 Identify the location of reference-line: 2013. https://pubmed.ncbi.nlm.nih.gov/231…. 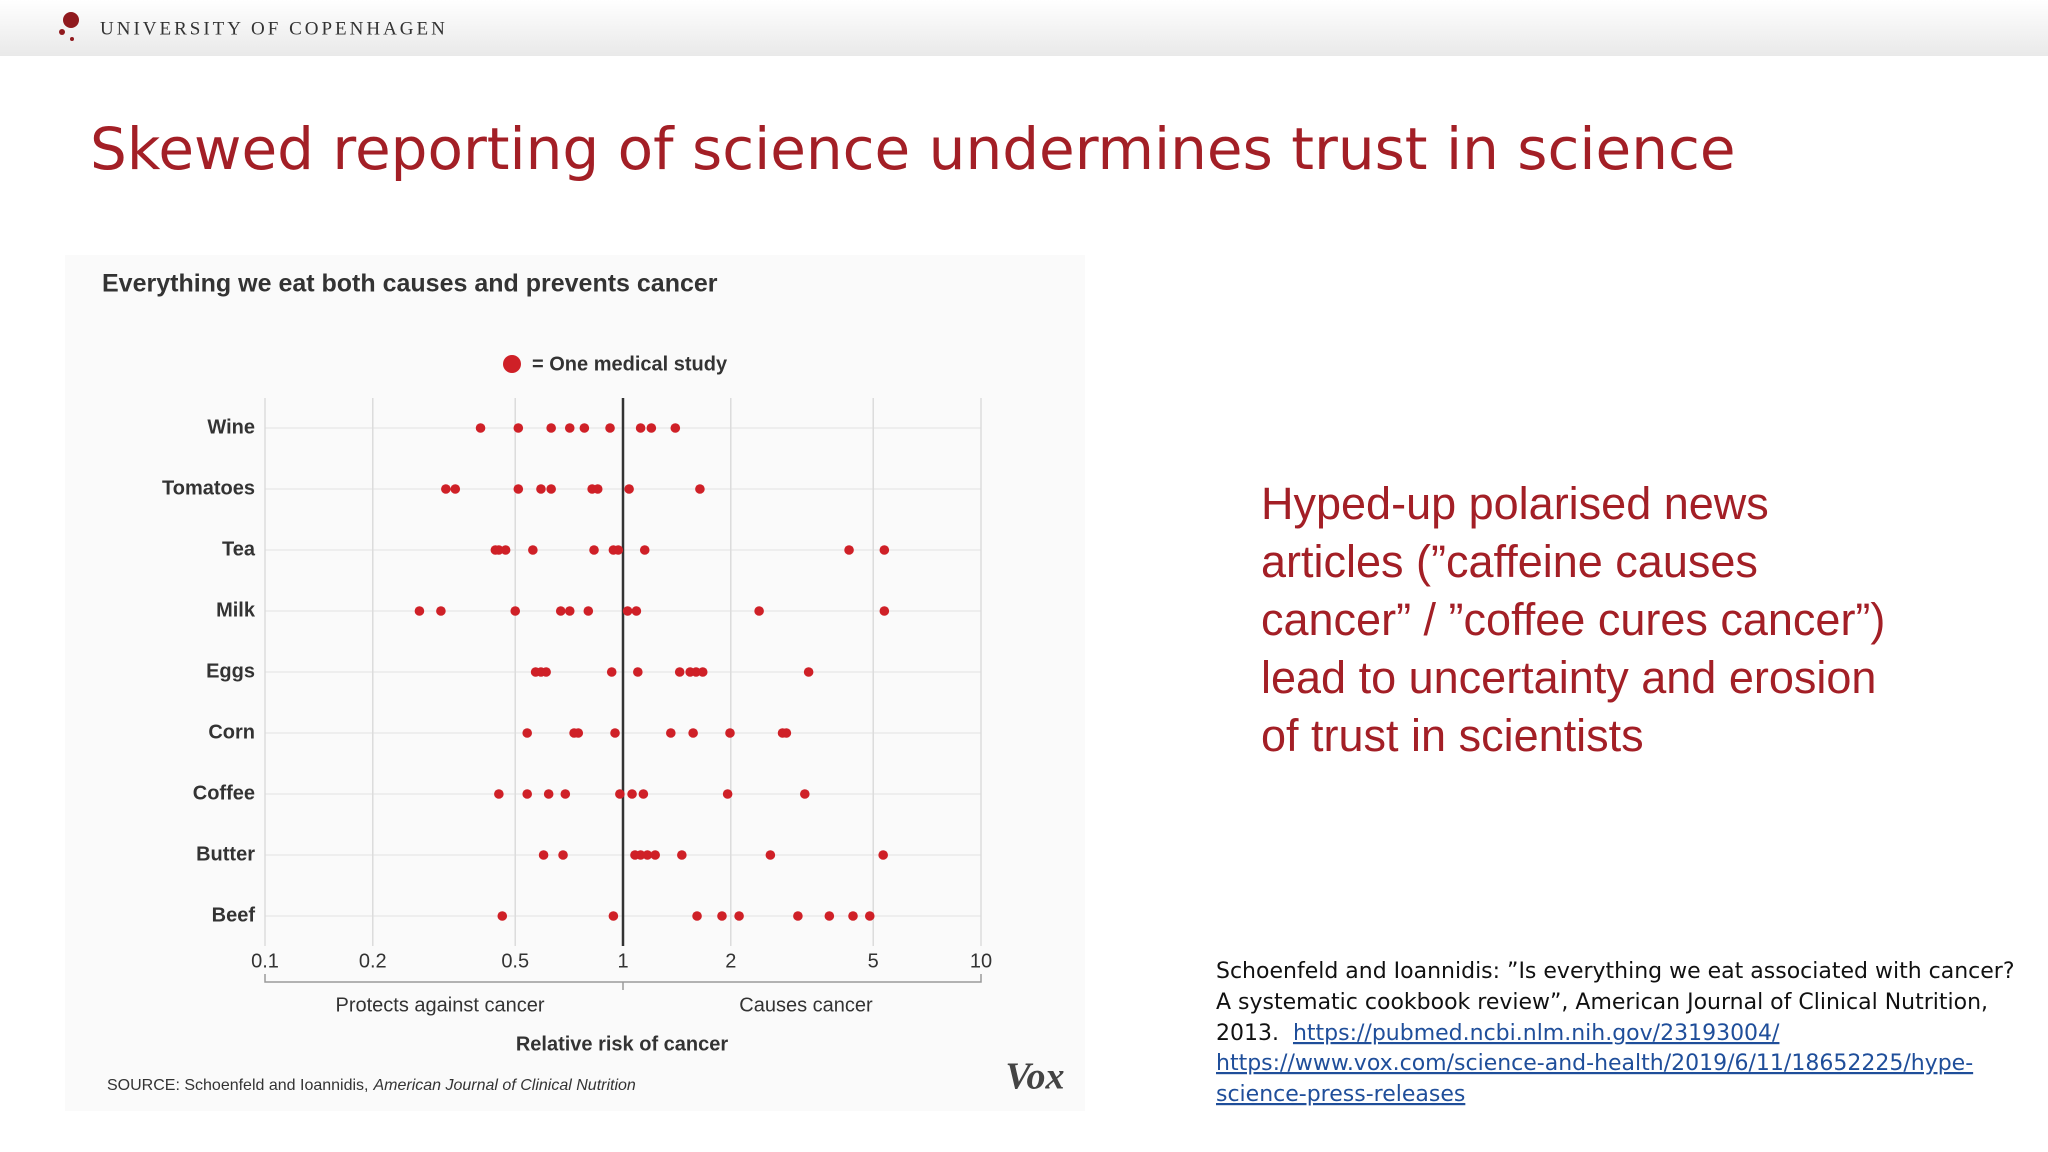
(1498, 1033).